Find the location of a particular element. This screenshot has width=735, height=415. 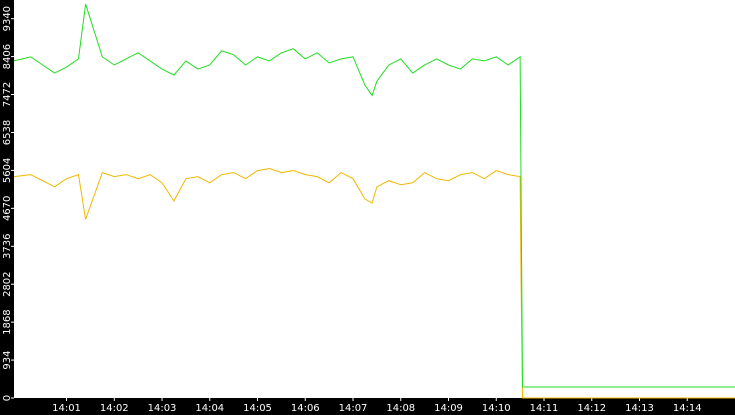

x-tick-label: 14:14 is located at coordinates (687, 408).